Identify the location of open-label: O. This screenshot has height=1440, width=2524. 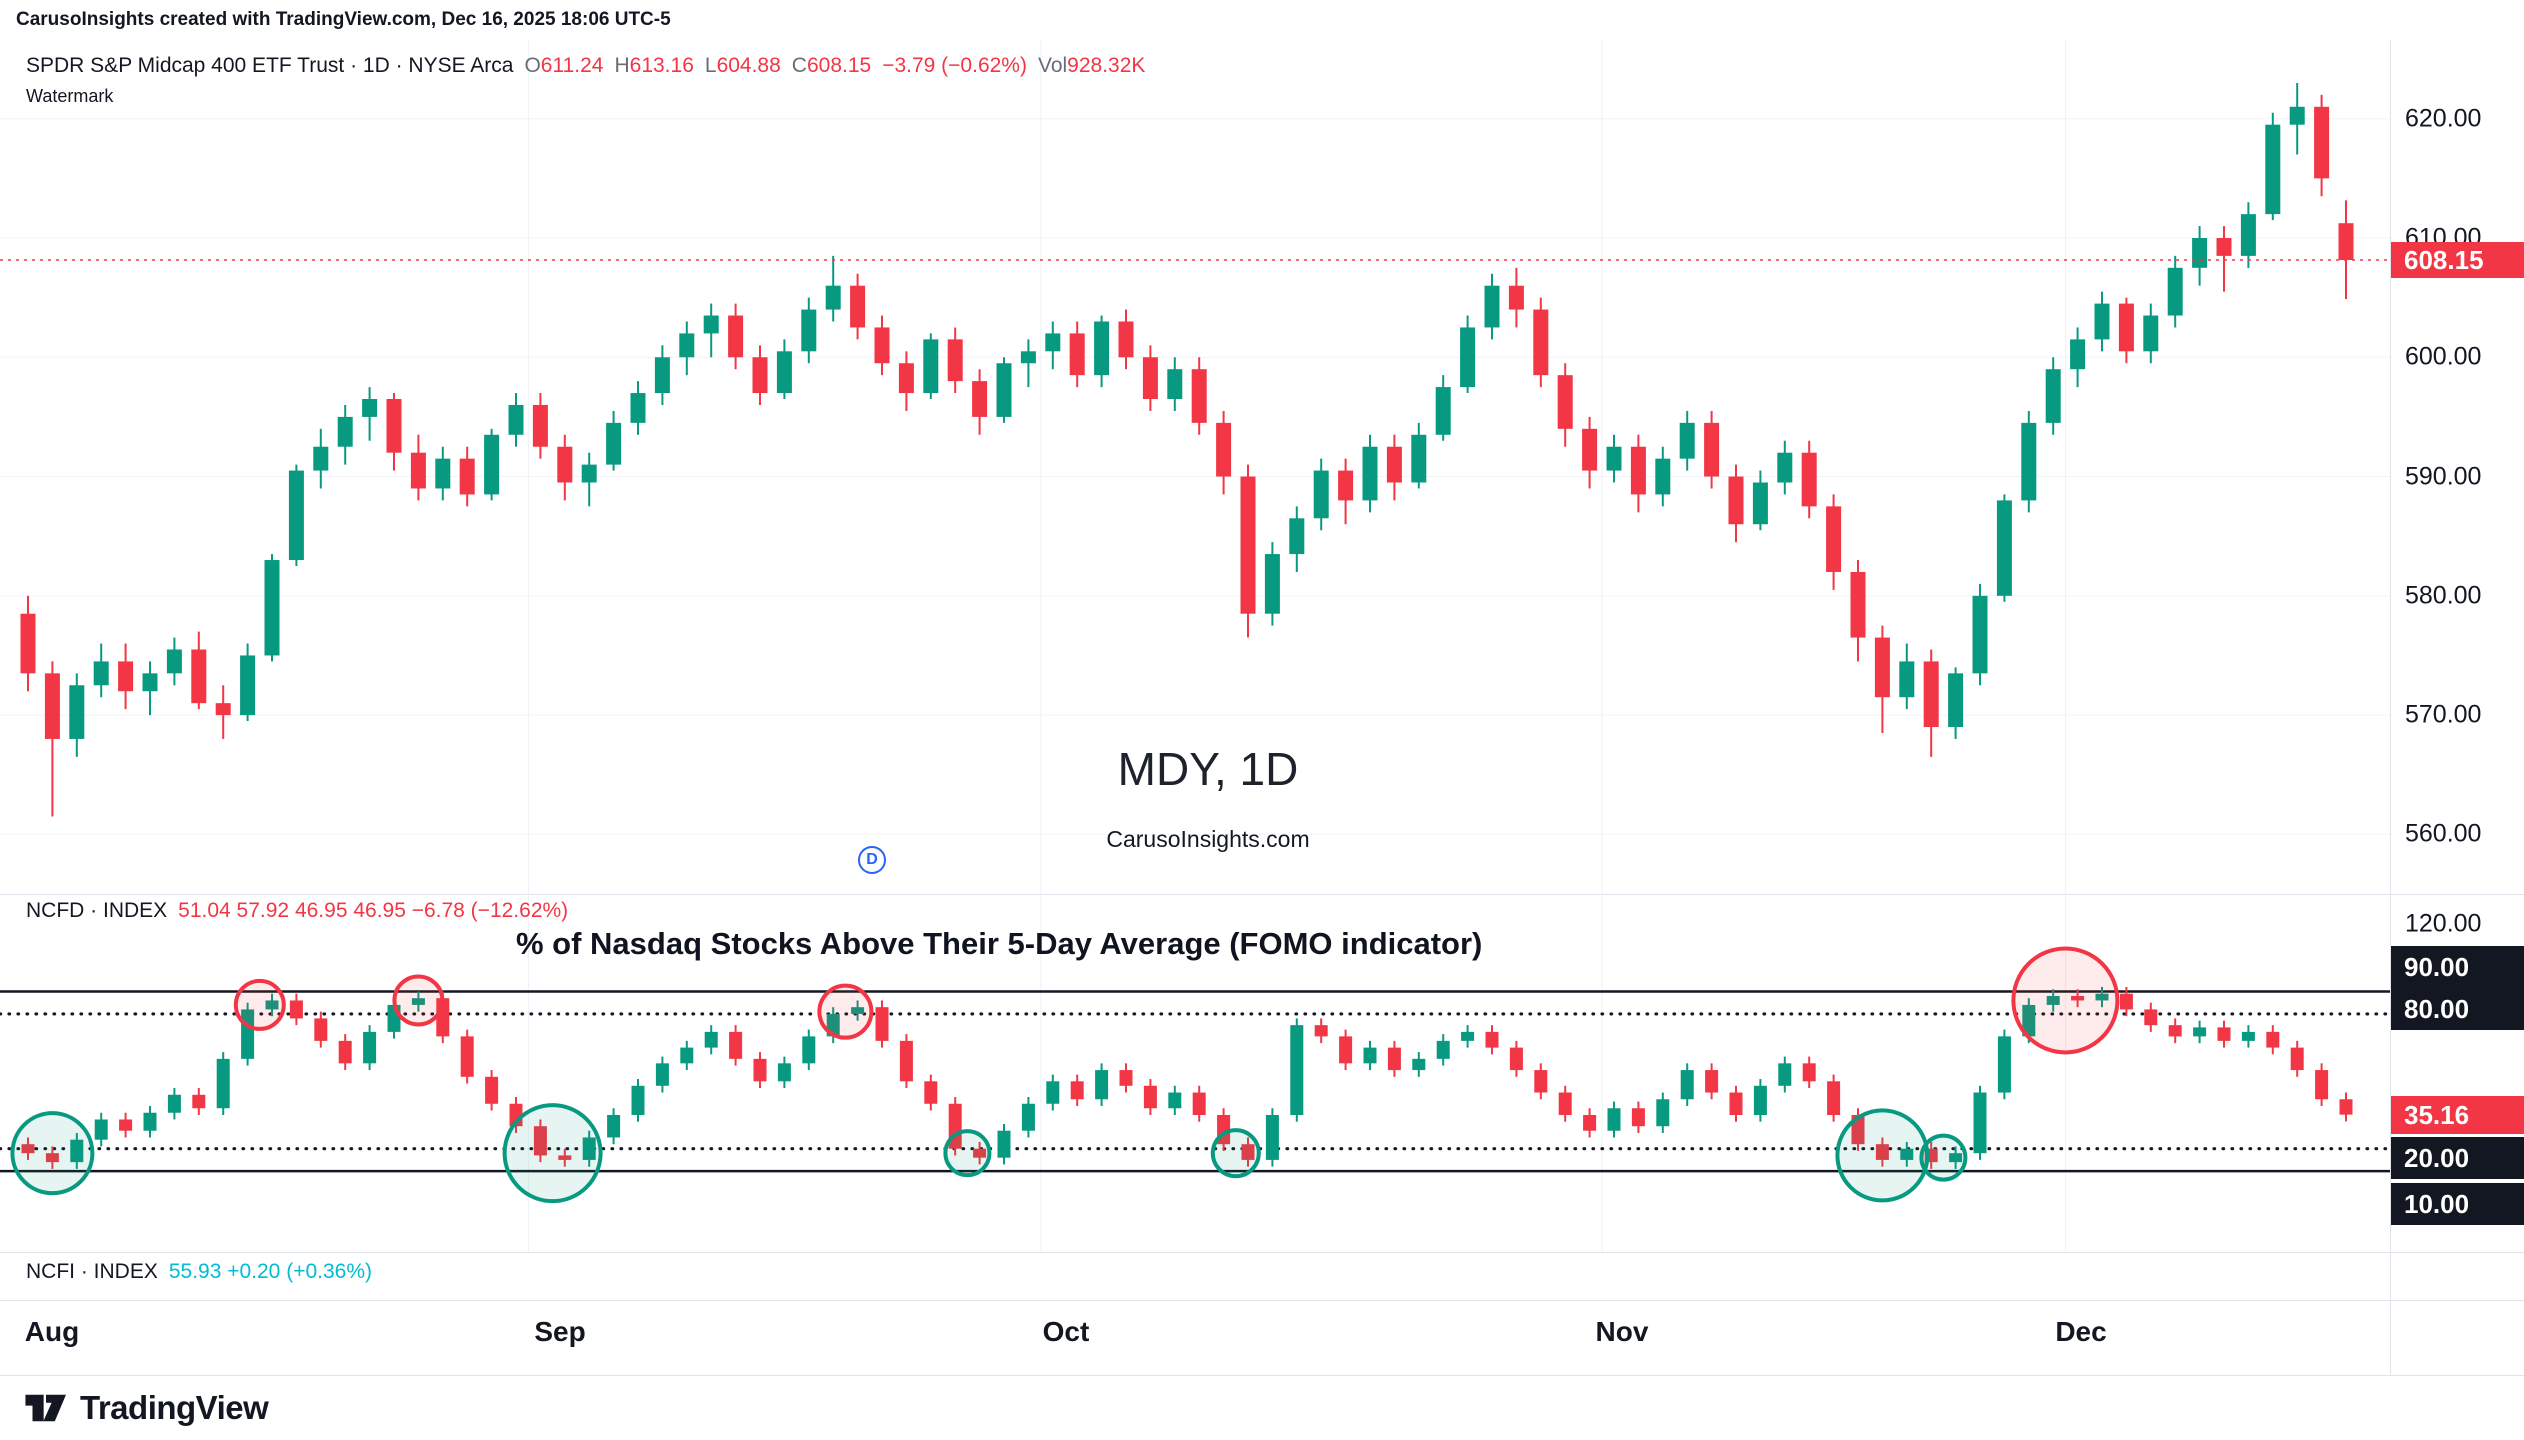
(532, 65).